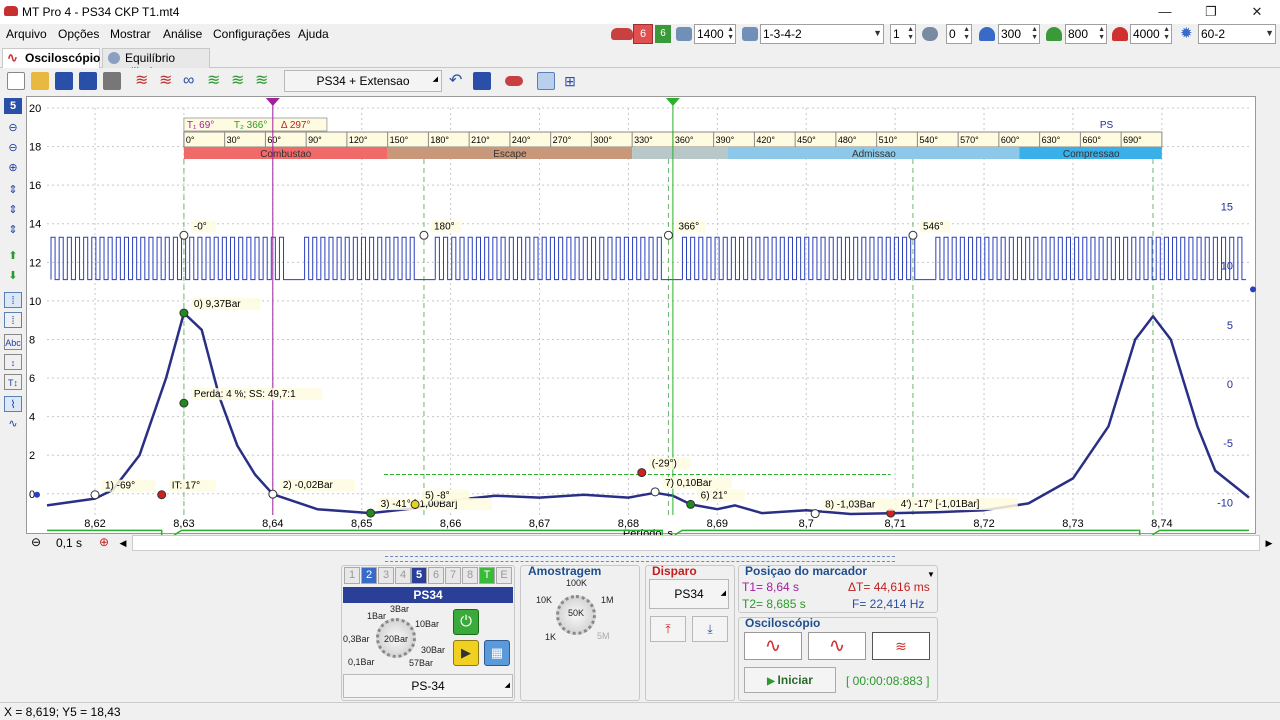 This screenshot has width=1280, height=720. I want to click on wave-green3-icon: ≋, so click(262, 80).